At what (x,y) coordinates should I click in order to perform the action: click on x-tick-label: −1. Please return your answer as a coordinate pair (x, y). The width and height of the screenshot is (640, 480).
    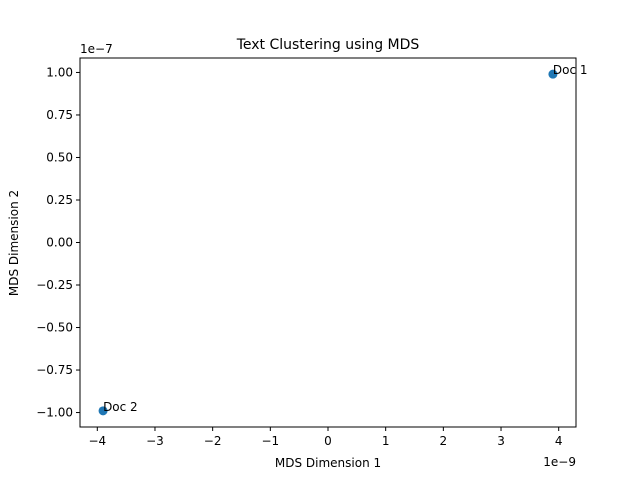
    Looking at the image, I should click on (270, 441).